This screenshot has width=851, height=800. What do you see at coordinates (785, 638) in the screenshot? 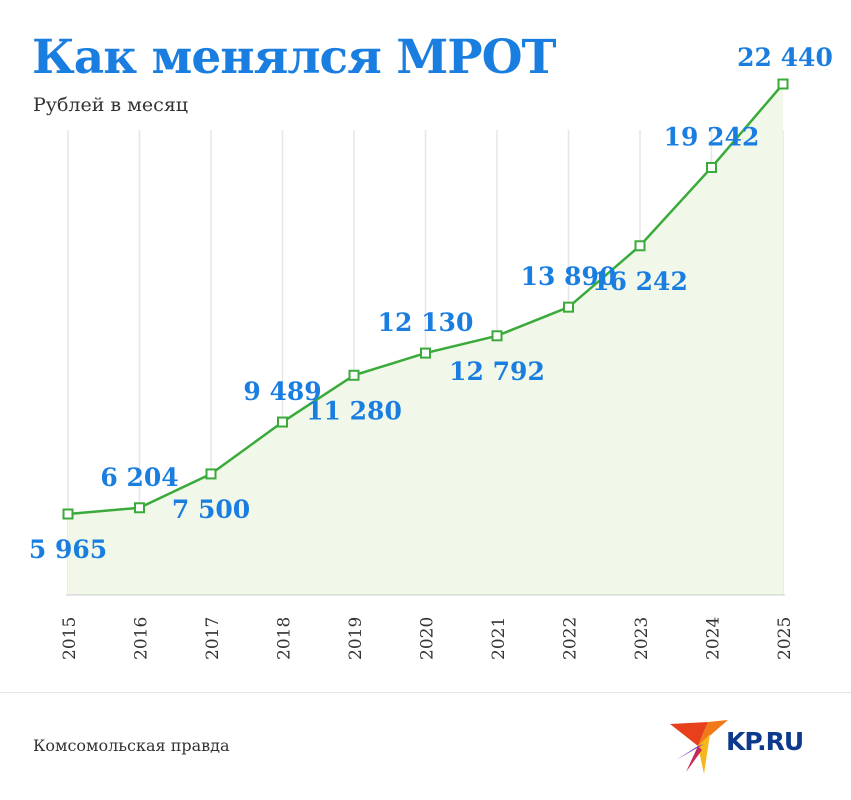
I see `x-tick-label: 2025` at bounding box center [785, 638].